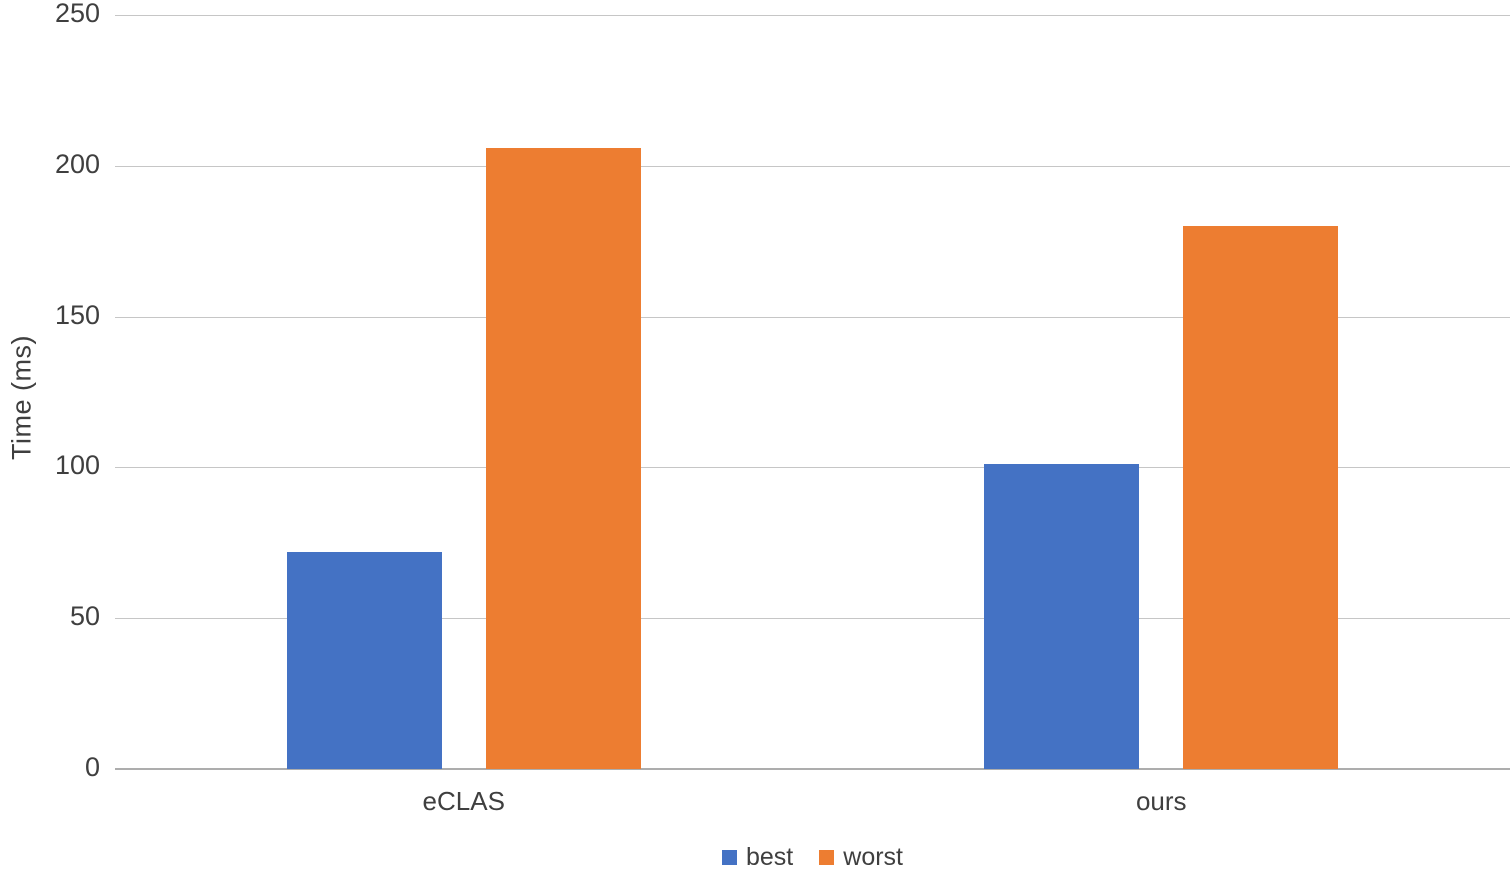 This screenshot has width=1510, height=874. What do you see at coordinates (77, 314) in the screenshot?
I see `y-tick-label-150: 150` at bounding box center [77, 314].